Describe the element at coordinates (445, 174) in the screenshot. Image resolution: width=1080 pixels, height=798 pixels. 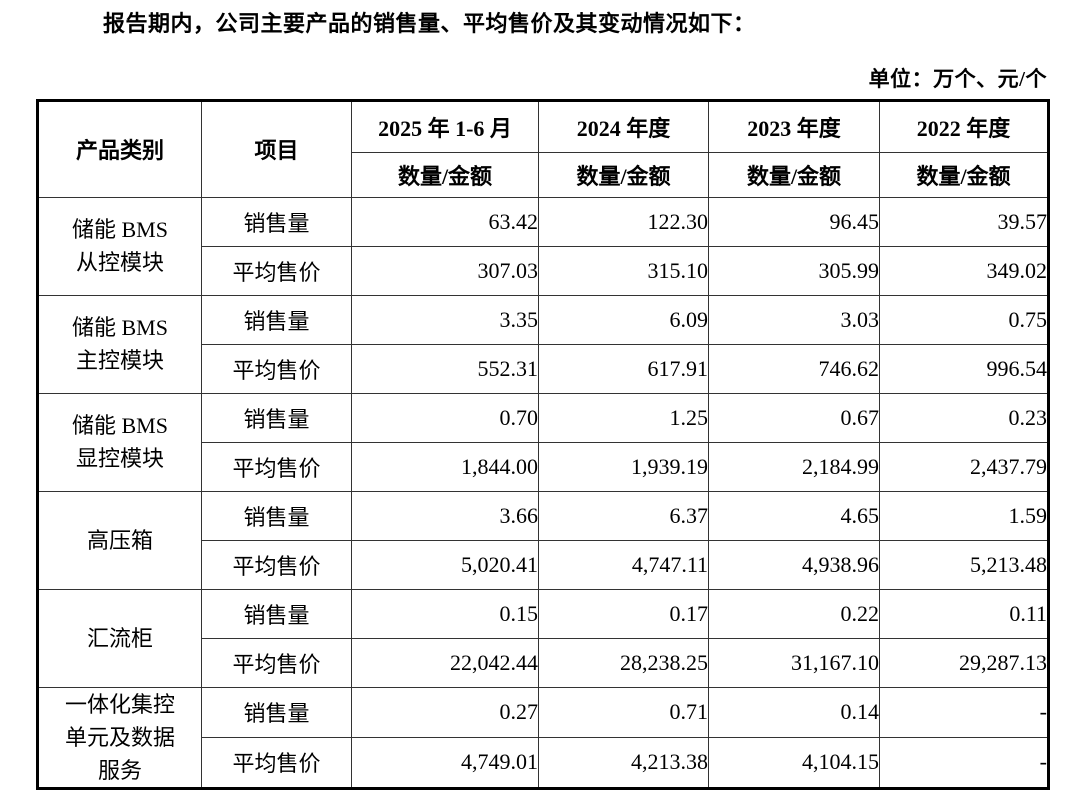
I see `header-sublabel-2025: 数量/金额` at that location.